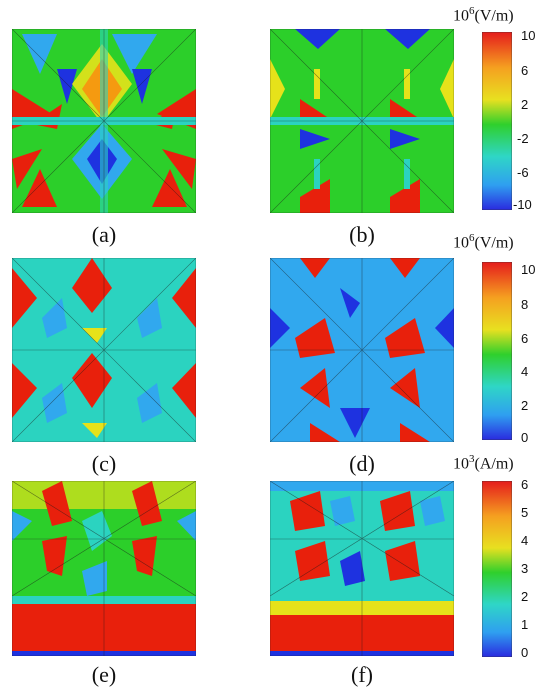 Image resolution: width=550 pixels, height=694 pixels. What do you see at coordinates (525, 596) in the screenshot?
I see `colorbar-3-tick-4: 2` at bounding box center [525, 596].